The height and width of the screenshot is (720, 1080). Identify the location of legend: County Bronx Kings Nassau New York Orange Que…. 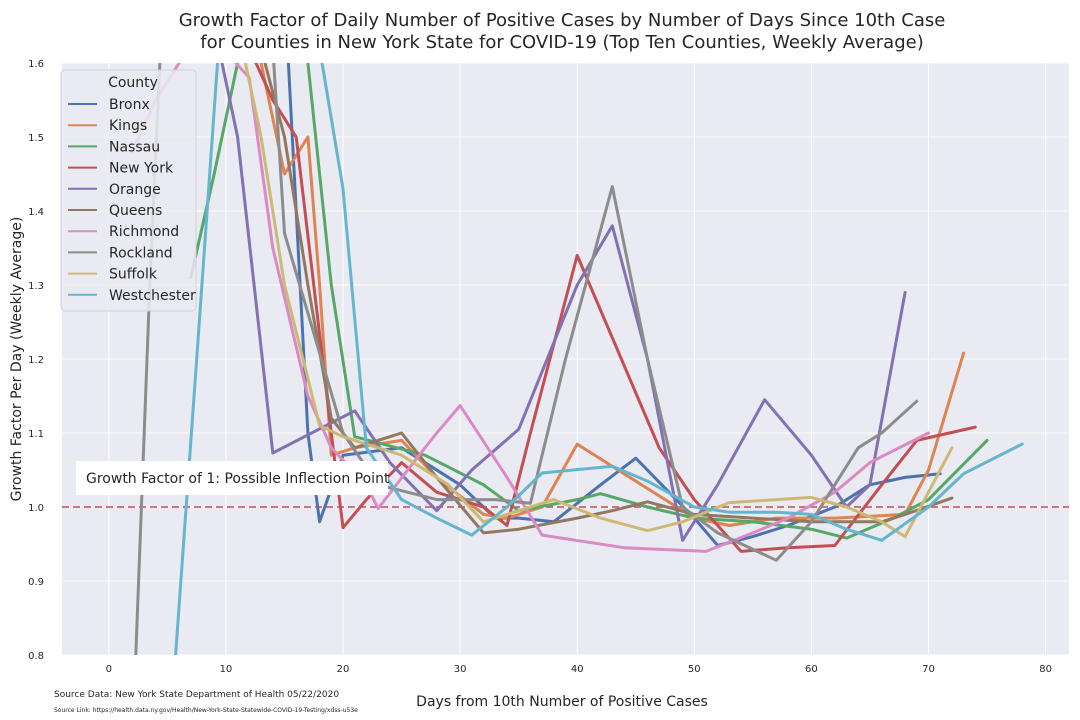
(128, 190).